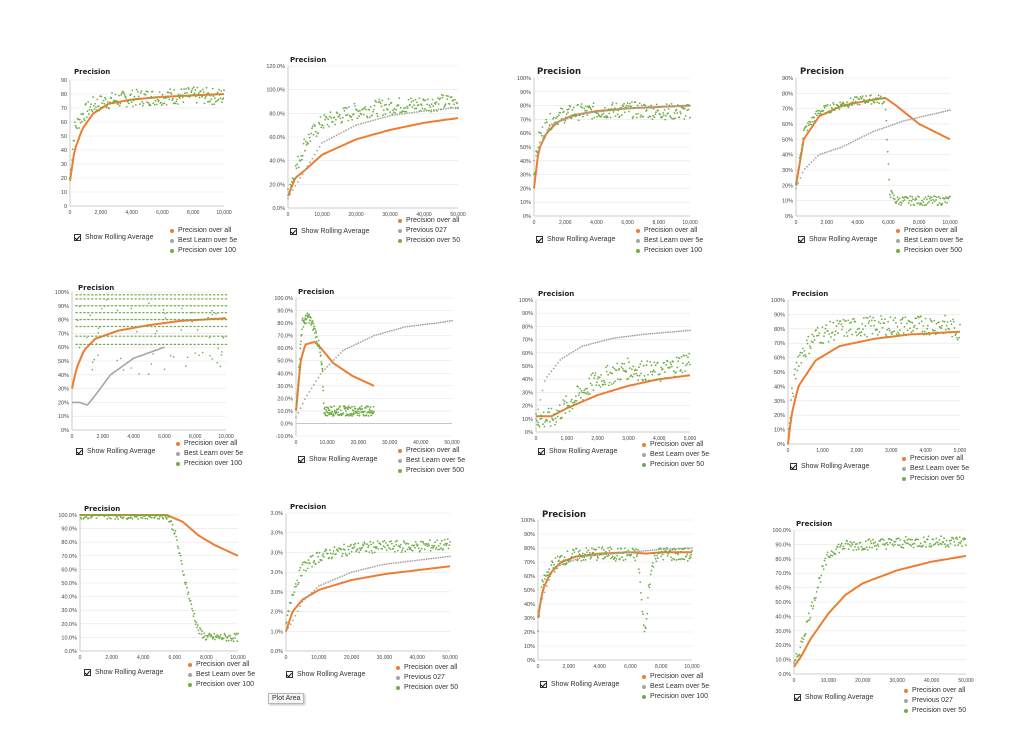  Describe the element at coordinates (207, 250) in the screenshot. I see `legend-label: Precision over 100` at that location.